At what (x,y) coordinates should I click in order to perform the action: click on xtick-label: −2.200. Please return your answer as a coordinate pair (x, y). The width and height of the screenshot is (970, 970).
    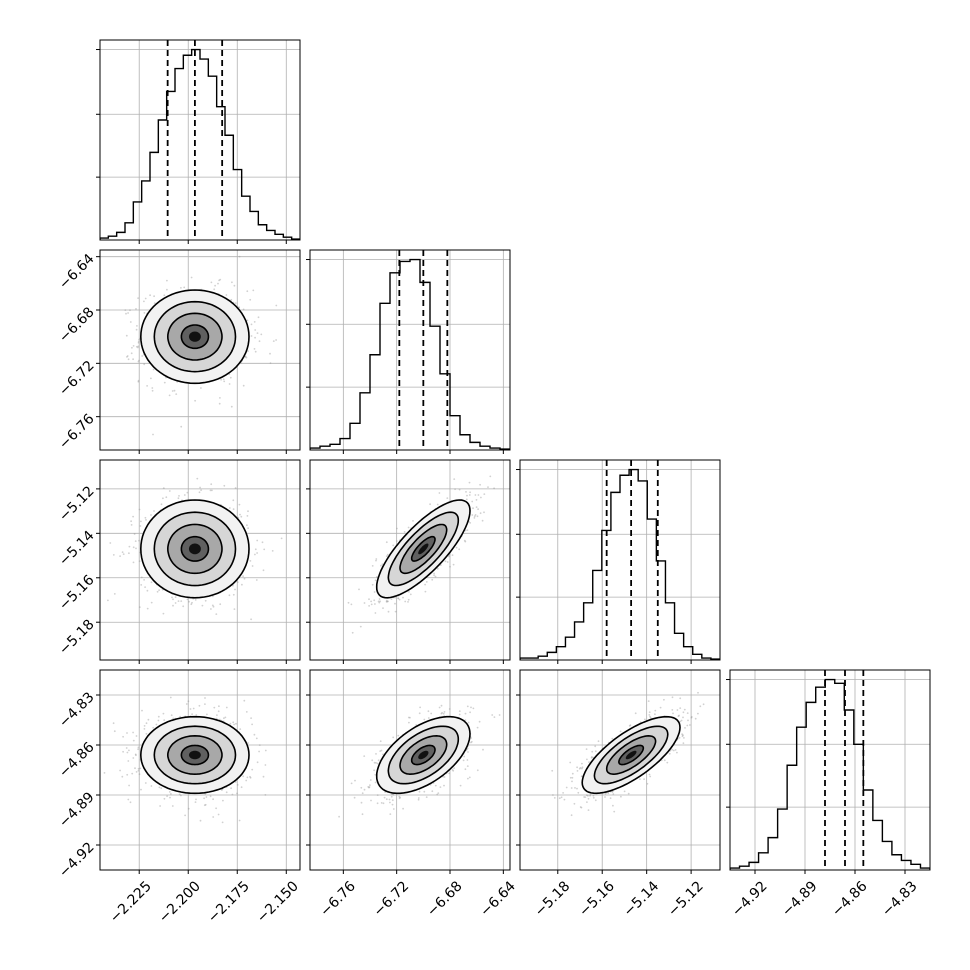
    Looking at the image, I should click on (180, 902).